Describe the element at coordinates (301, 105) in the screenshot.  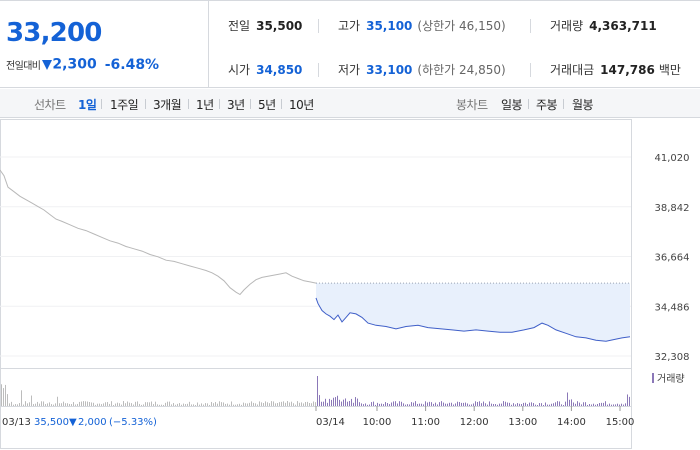
I see `tab-10-years: 10년` at that location.